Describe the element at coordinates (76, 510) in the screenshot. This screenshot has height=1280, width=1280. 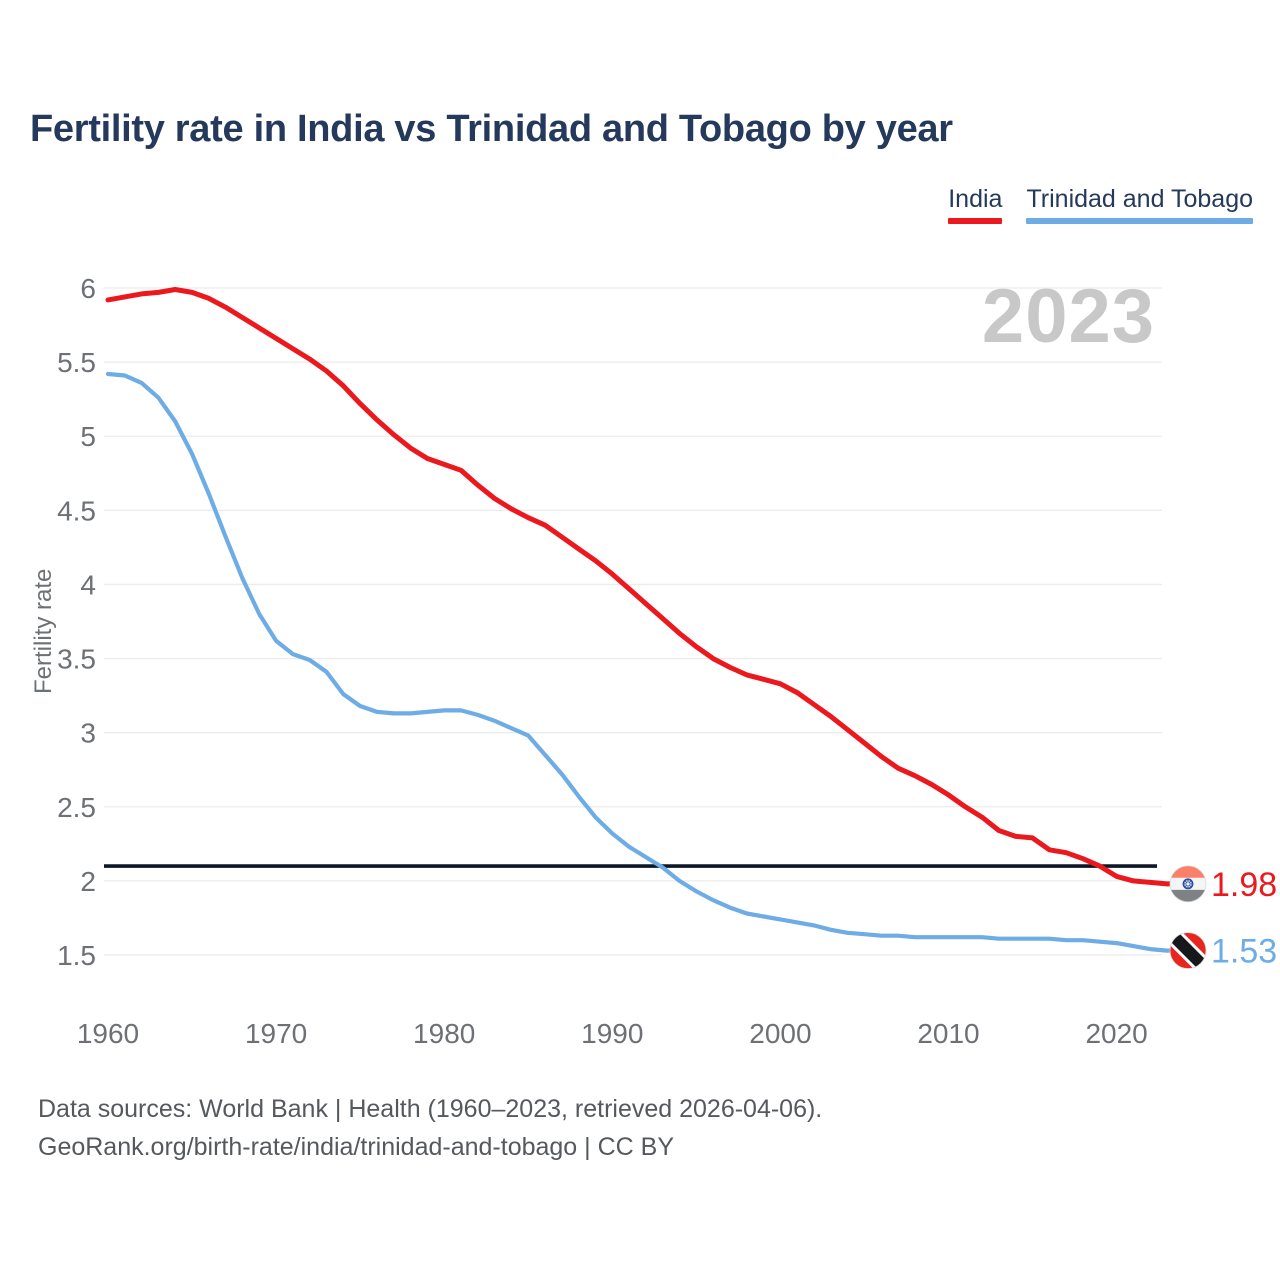
I see `y-tick-label: 4.5` at that location.